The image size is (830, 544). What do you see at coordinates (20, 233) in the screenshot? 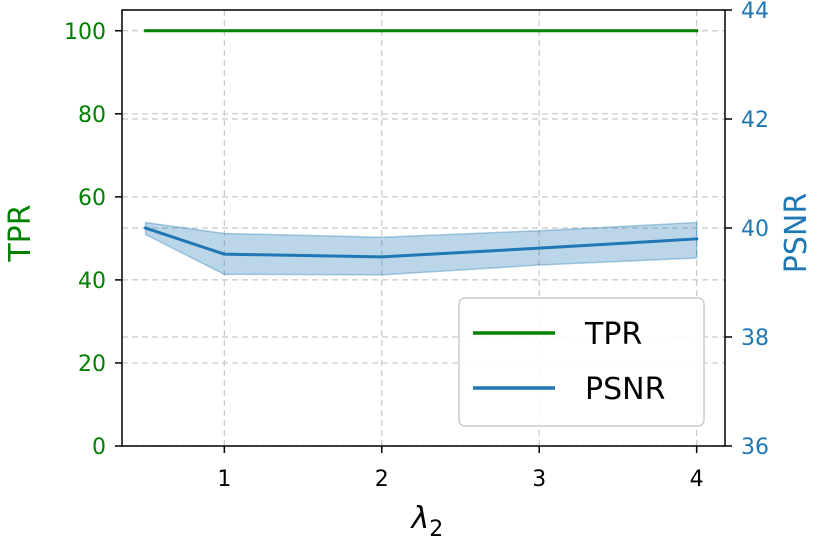
I see `left-axis-label: TPR` at bounding box center [20, 233].